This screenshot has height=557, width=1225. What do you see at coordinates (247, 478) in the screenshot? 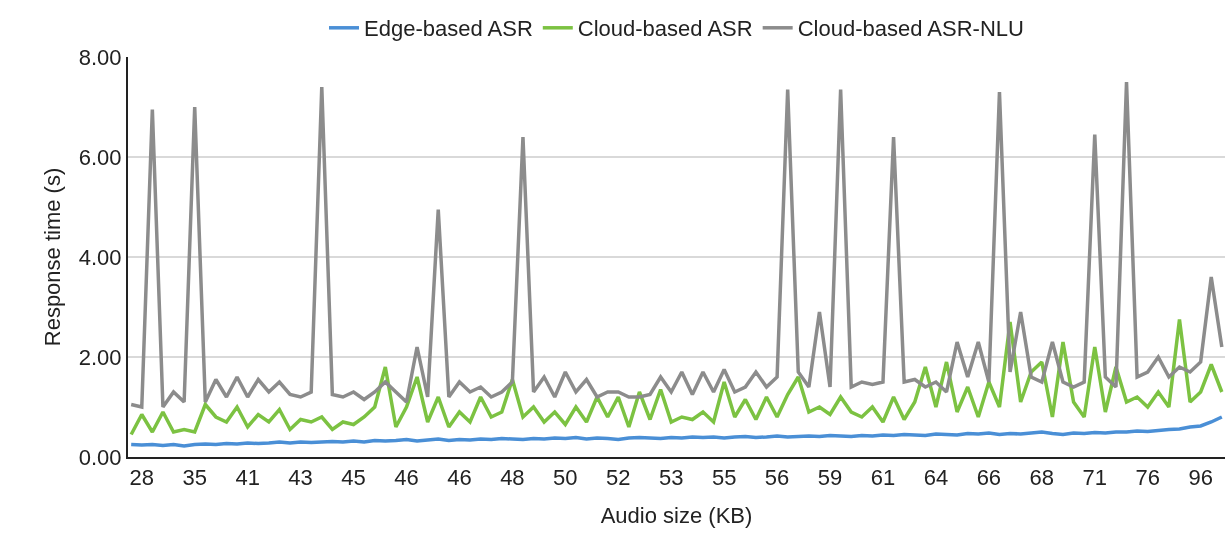
I see `x-tick-label: 41` at bounding box center [247, 478].